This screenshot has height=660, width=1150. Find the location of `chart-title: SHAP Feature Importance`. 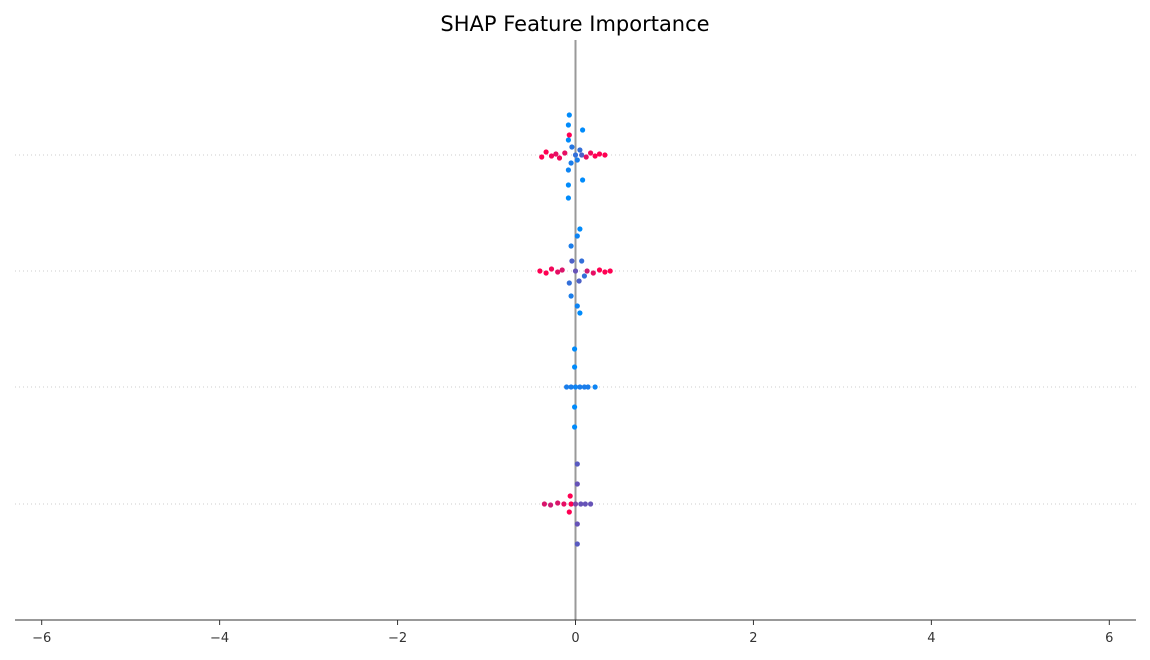

chart-title: SHAP Feature Importance is located at coordinates (574, 24).